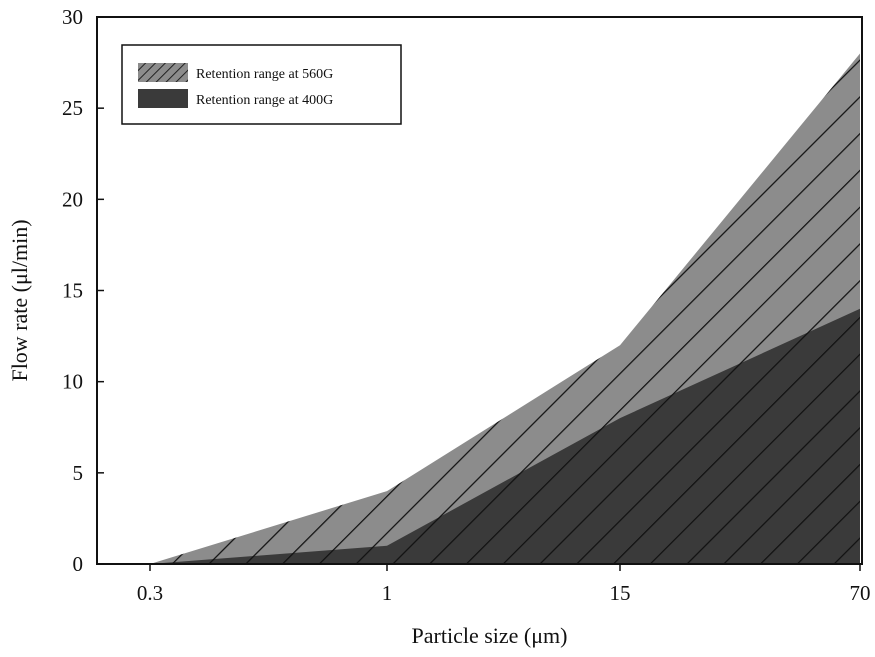 The height and width of the screenshot is (657, 875). I want to click on x-tick-label: 1, so click(387, 593).